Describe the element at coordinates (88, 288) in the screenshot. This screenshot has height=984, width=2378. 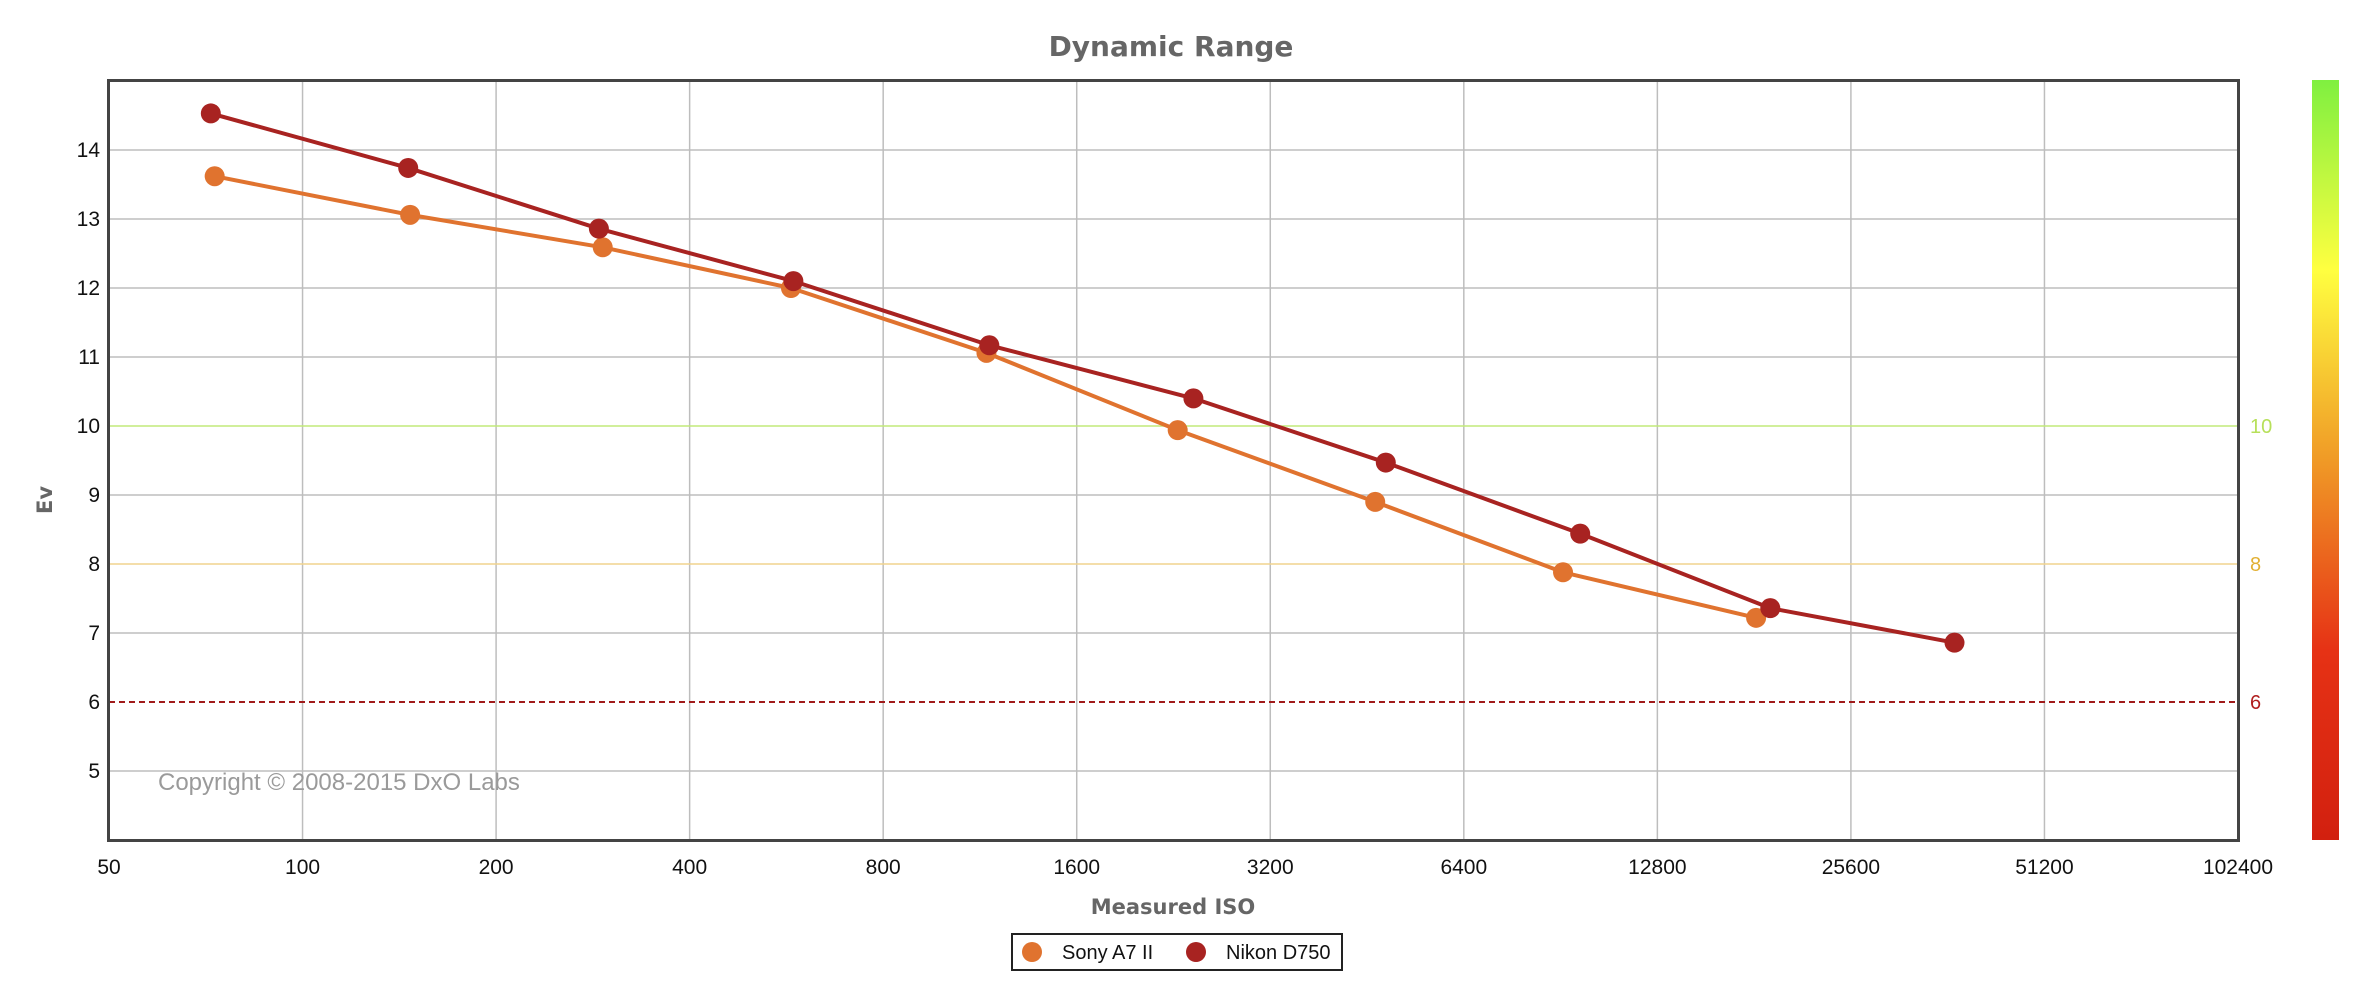
I see `y-tick-label: 12` at that location.